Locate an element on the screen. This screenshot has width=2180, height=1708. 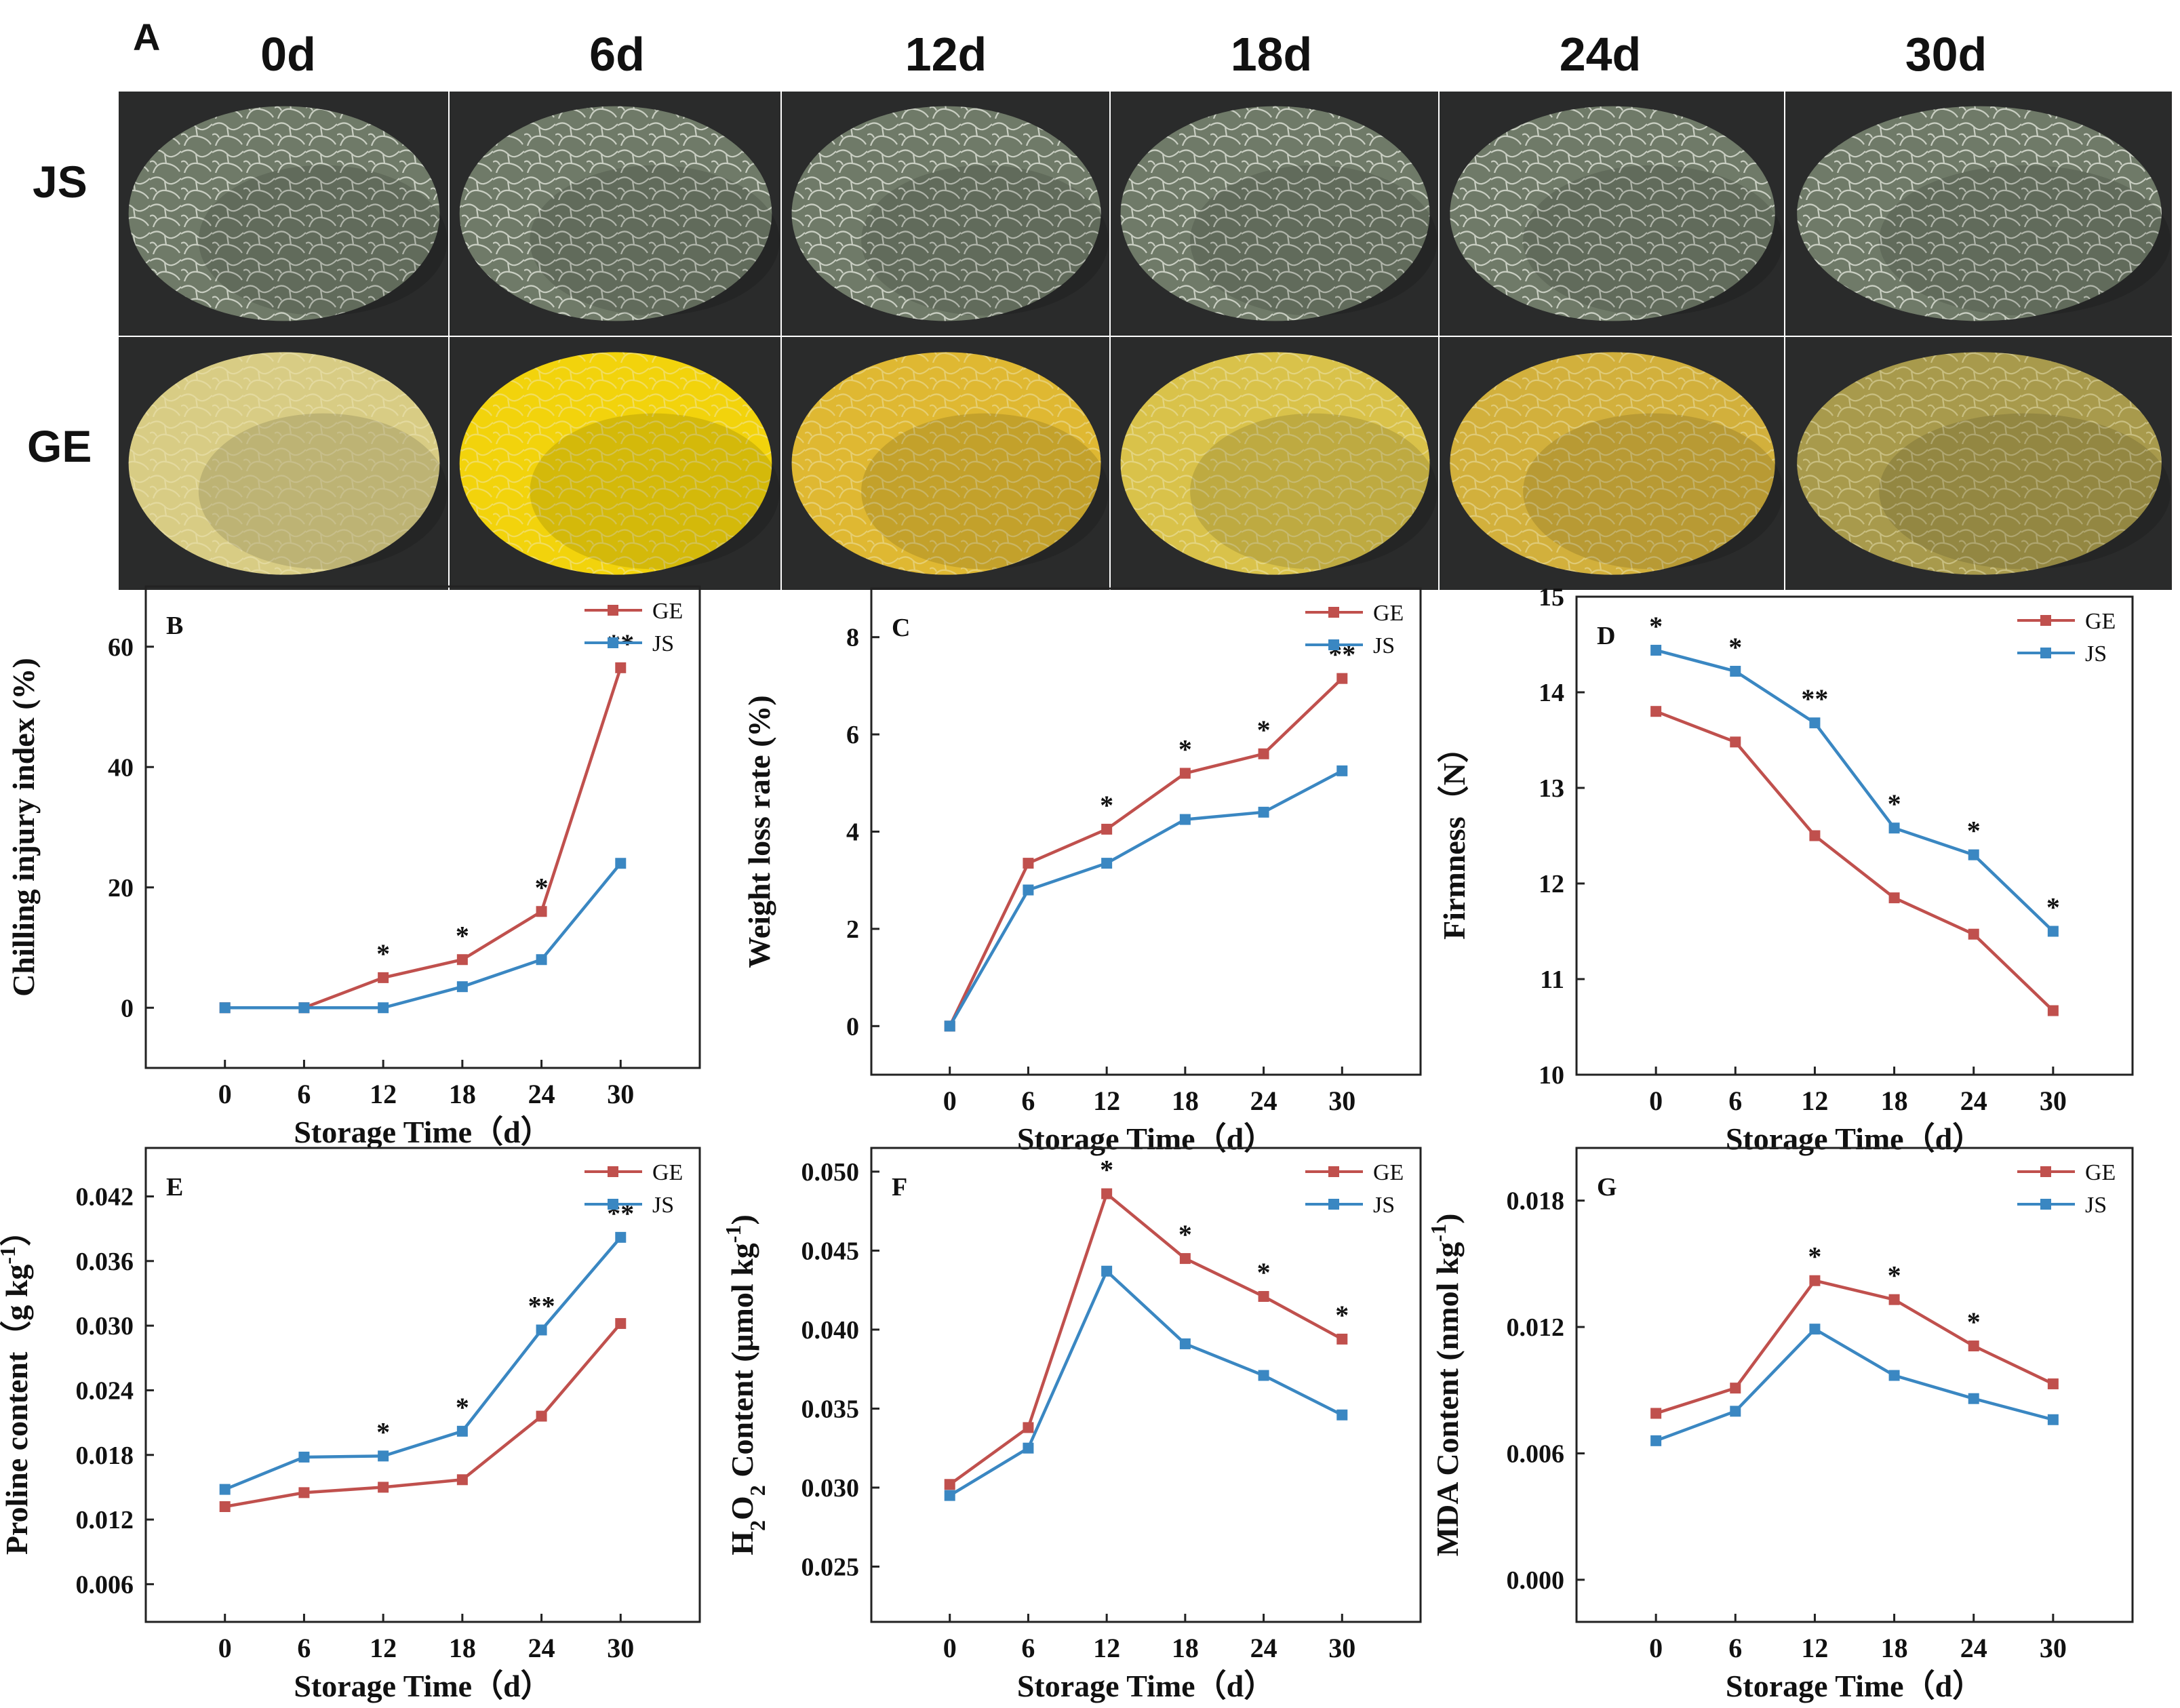
y-tick-label: 0.000 is located at coordinates (1536, 1580).